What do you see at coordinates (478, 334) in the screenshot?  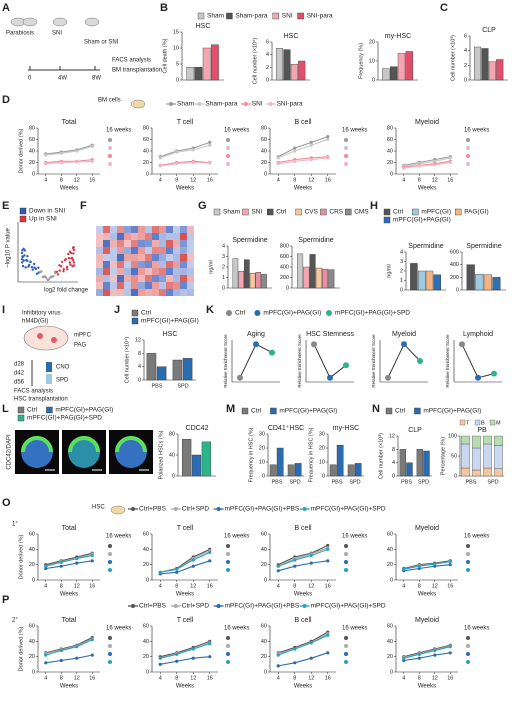 I see `plot-title: Lymphoid` at bounding box center [478, 334].